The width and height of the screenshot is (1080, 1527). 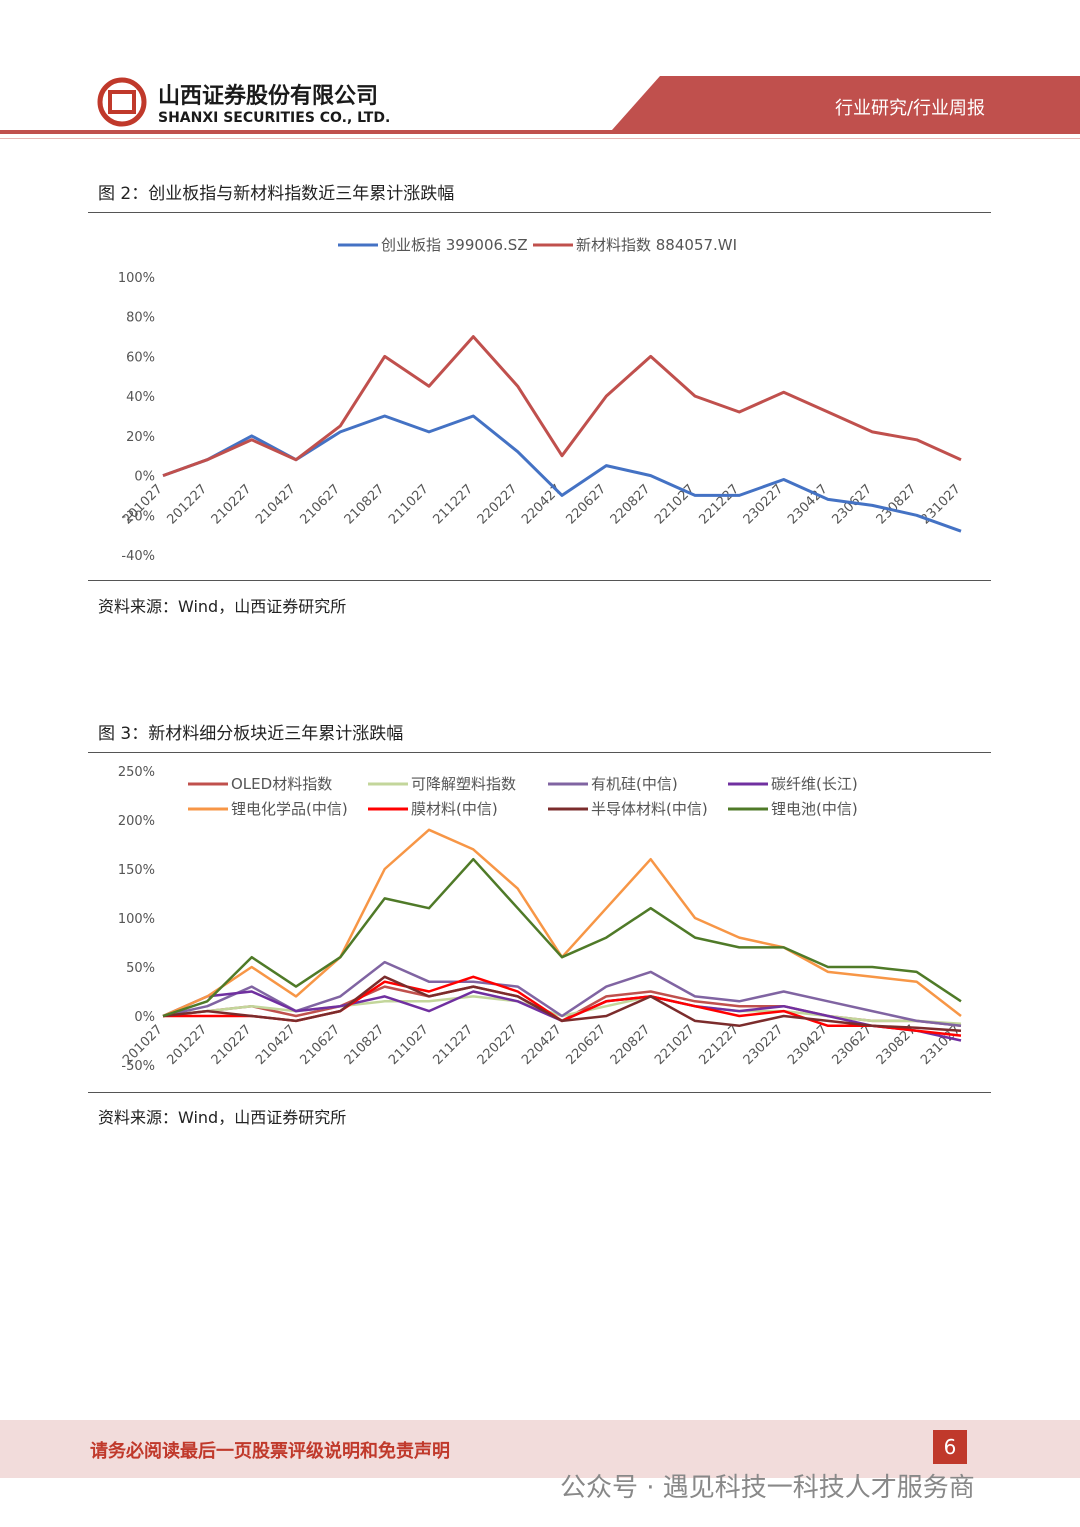 What do you see at coordinates (540, 138) in the screenshot?
I see `header-line-thin` at bounding box center [540, 138].